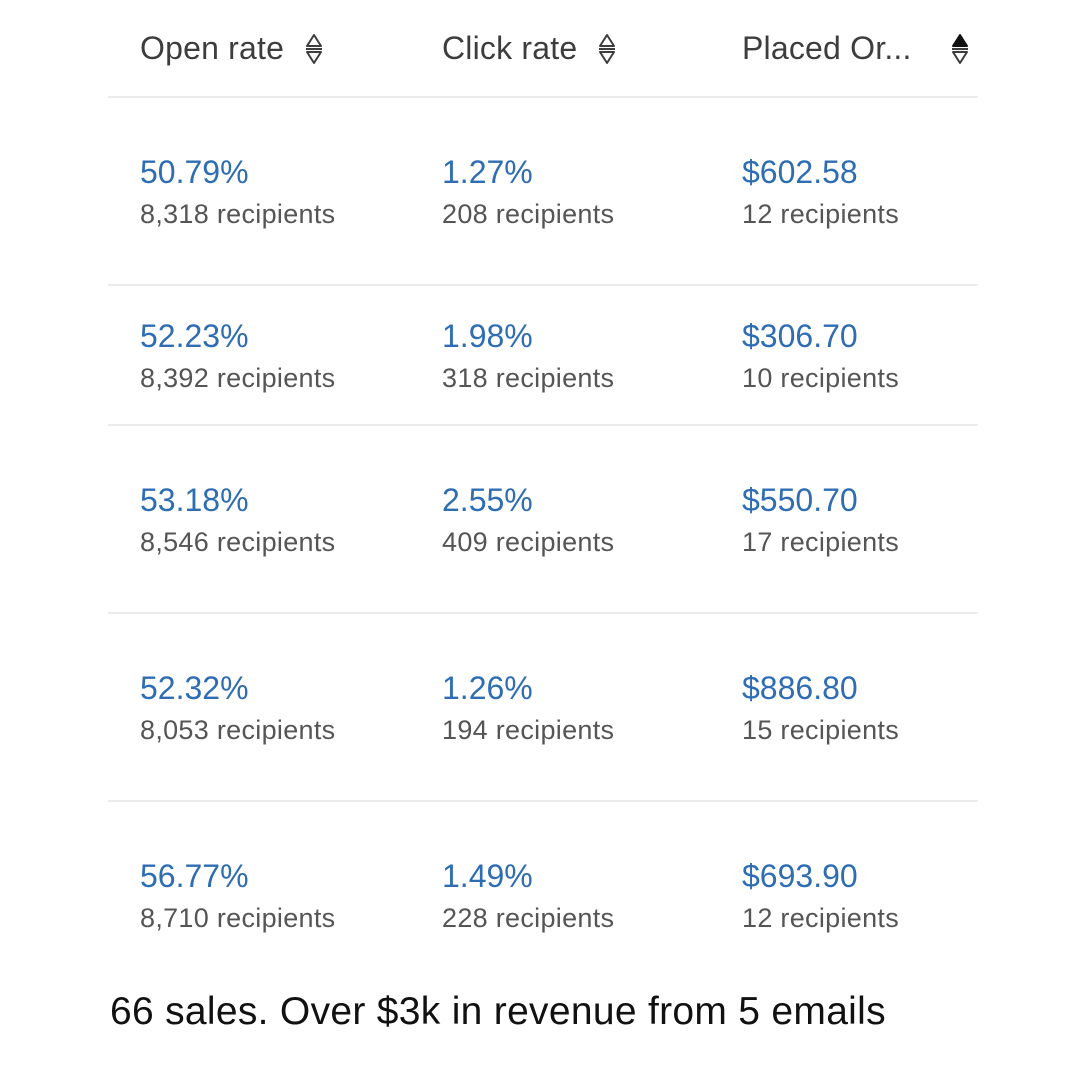 The width and height of the screenshot is (1080, 1080). What do you see at coordinates (800, 500) in the screenshot?
I see `placed-order-value: $550.70` at bounding box center [800, 500].